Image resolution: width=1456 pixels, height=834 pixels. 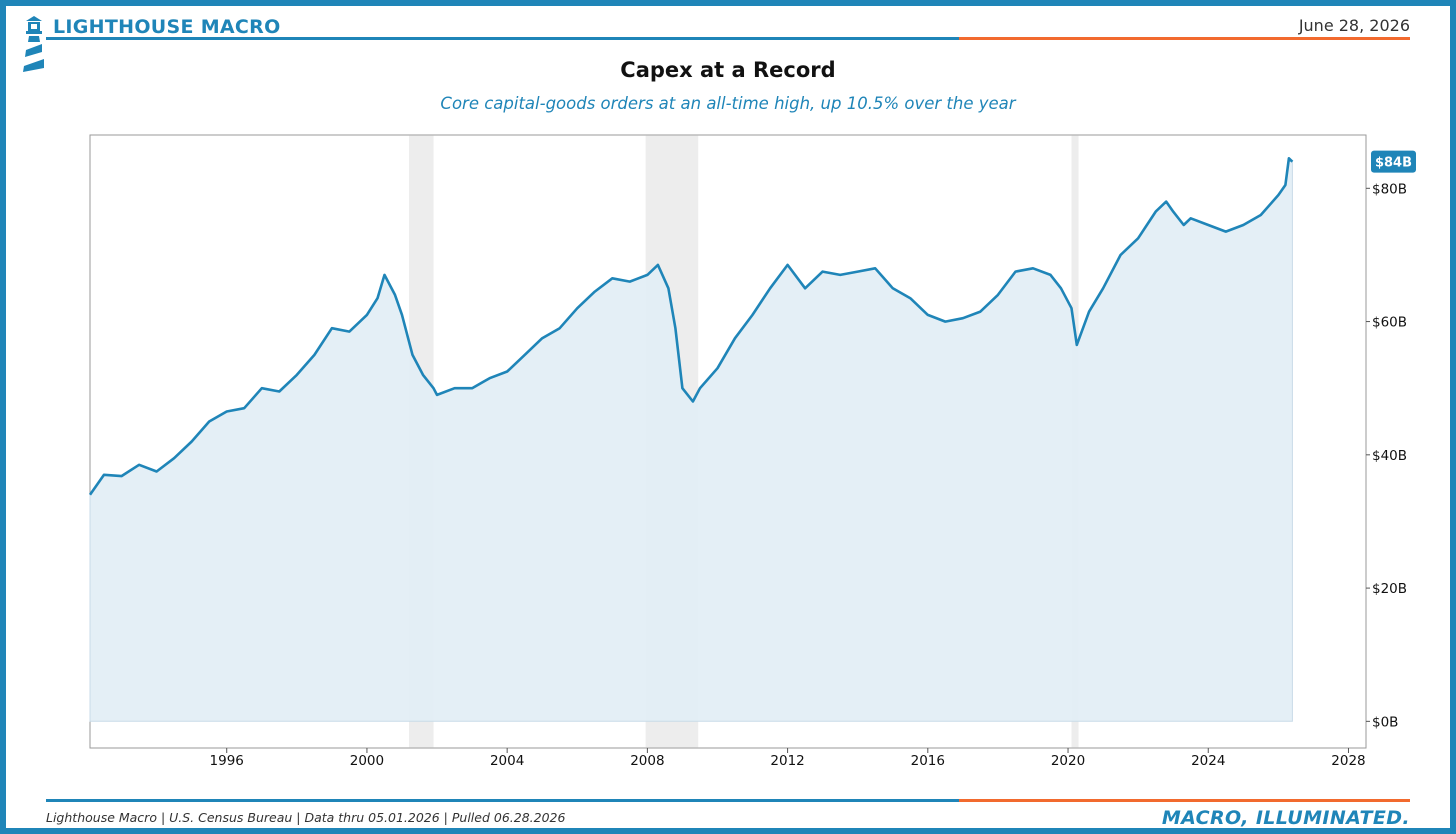 What do you see at coordinates (1184, 38) in the screenshot?
I see `header-rule-orange` at bounding box center [1184, 38].